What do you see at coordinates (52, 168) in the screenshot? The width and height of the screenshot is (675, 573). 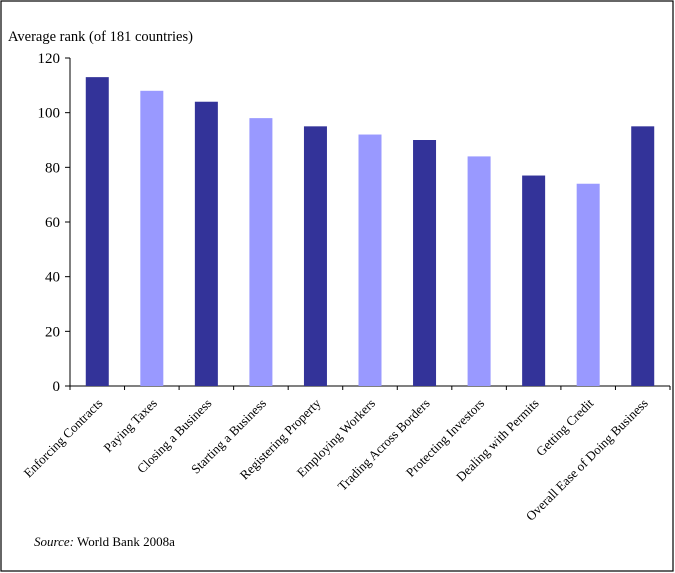 I see `y-tick-label: 80` at bounding box center [52, 168].